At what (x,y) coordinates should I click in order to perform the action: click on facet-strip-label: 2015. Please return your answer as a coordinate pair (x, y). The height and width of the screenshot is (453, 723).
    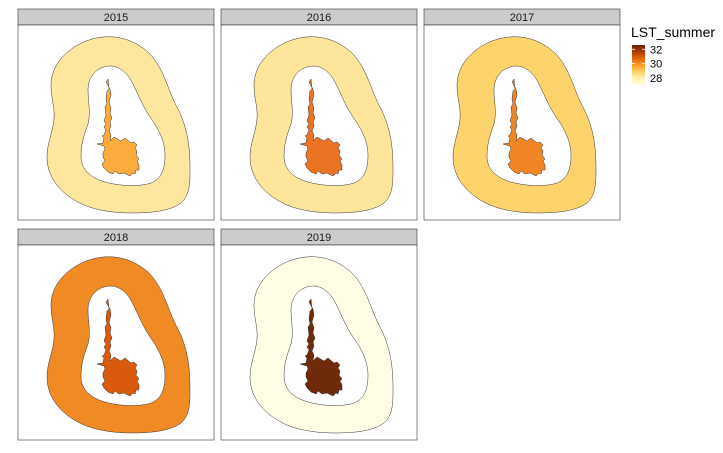
    Looking at the image, I should click on (116, 18).